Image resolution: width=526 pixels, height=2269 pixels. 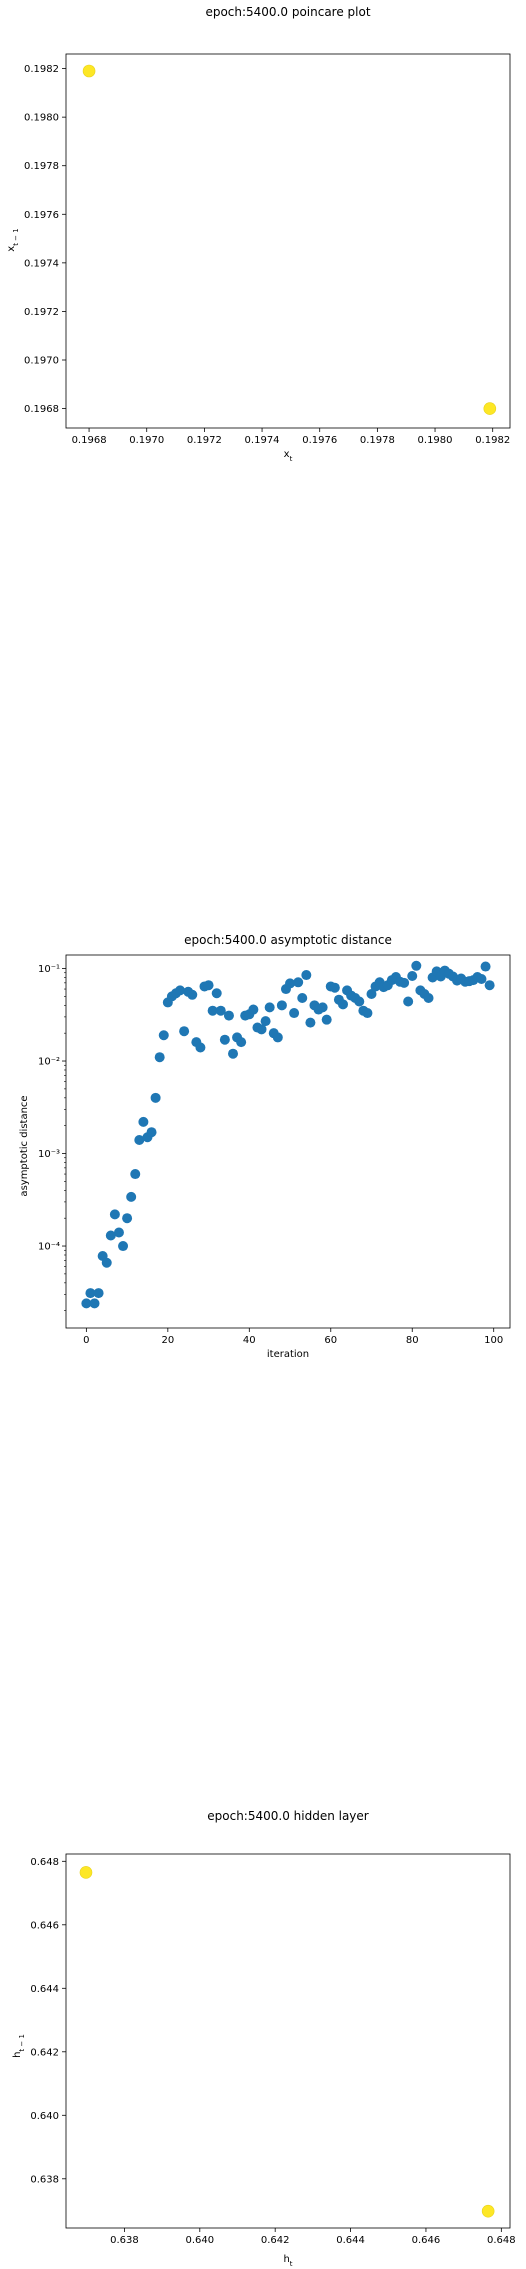 I want to click on x-axis-label: ht, so click(x=287, y=2261).